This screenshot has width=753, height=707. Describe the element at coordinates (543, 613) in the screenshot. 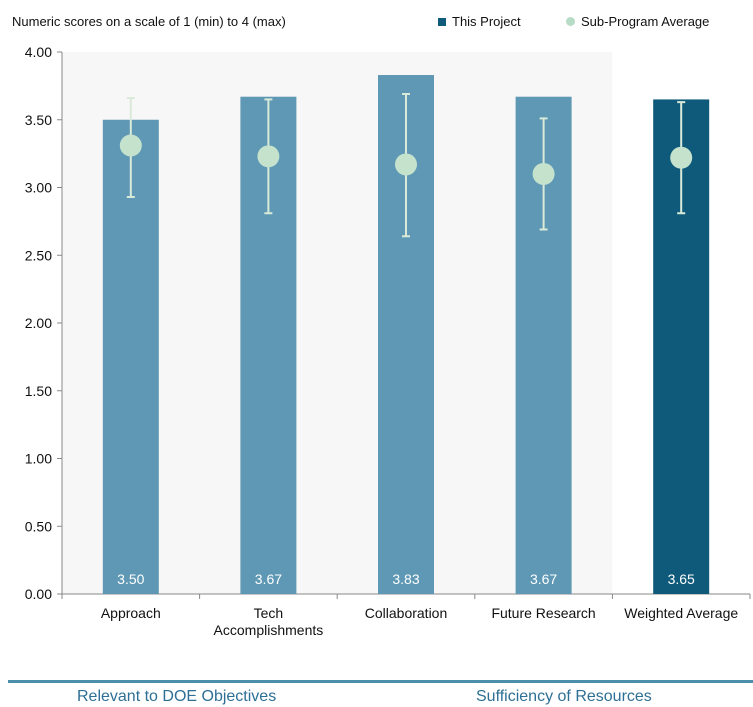

I see `x-category-label: Future Research` at that location.